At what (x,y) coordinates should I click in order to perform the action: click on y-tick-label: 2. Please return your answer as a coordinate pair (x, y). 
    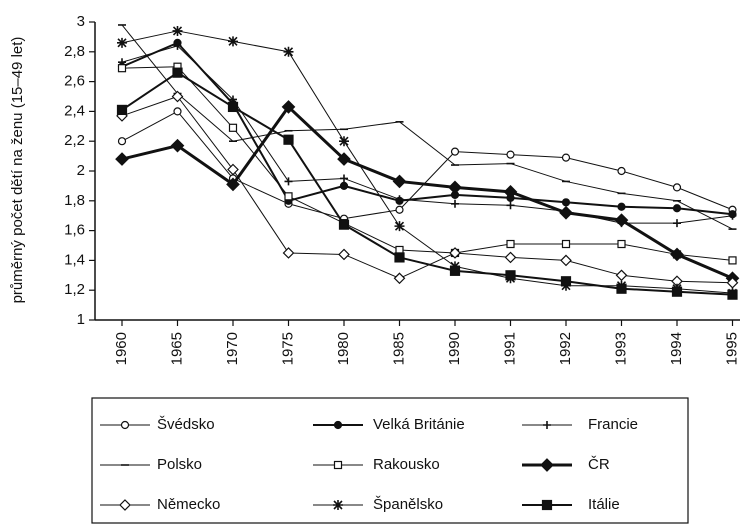
    Looking at the image, I should click on (81, 170).